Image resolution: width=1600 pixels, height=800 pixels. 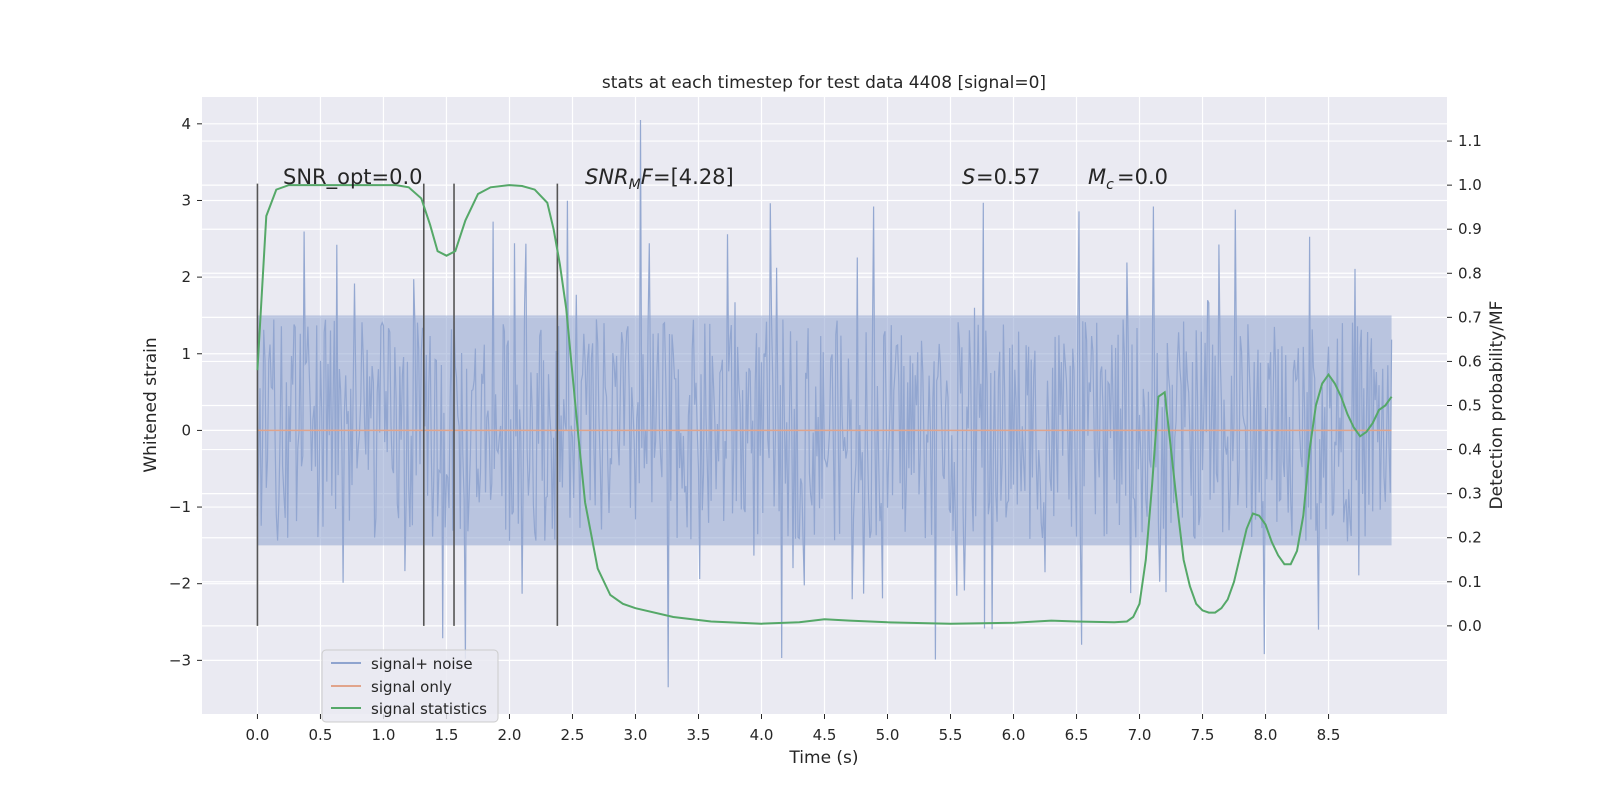 What do you see at coordinates (1470, 626) in the screenshot?
I see `y-tick-label-right: 0.0` at bounding box center [1470, 626].